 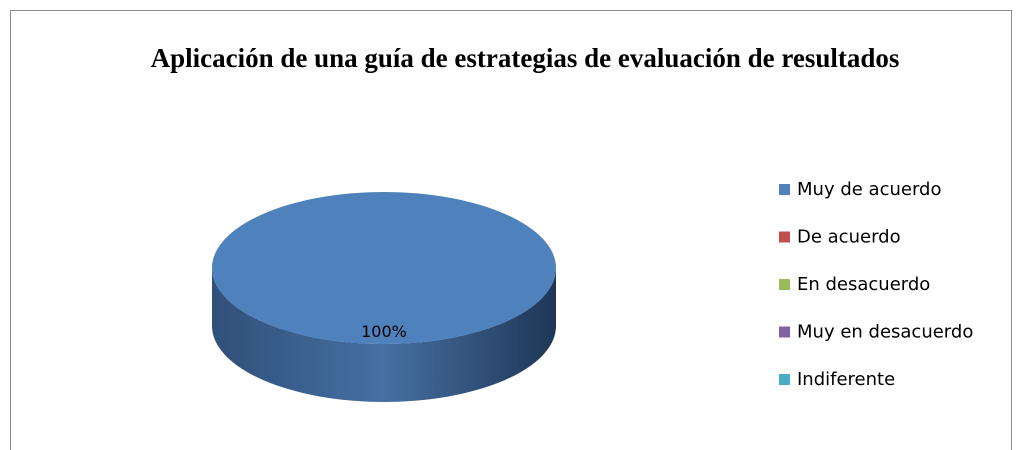 What do you see at coordinates (846, 379) in the screenshot?
I see `legend-label: Indiferente` at bounding box center [846, 379].